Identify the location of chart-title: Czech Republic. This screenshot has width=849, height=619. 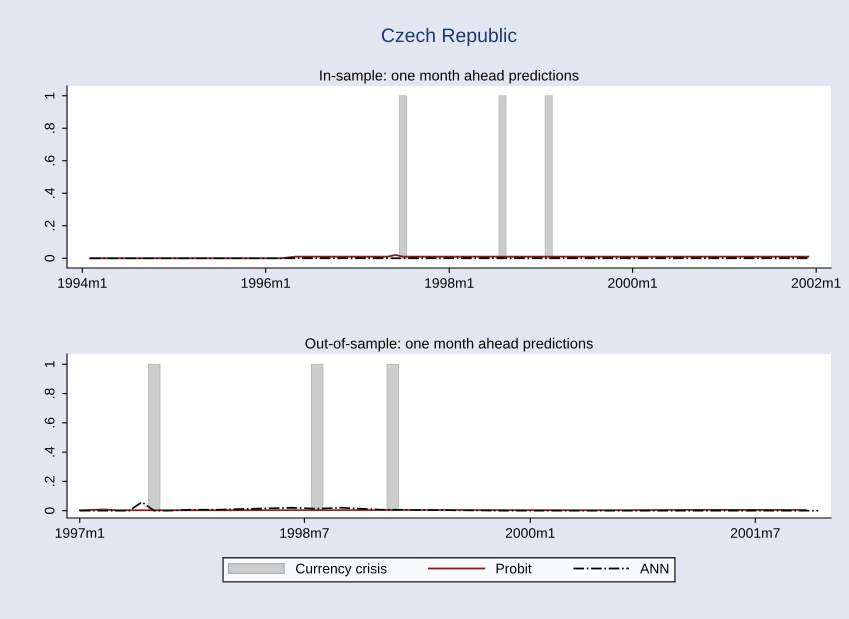
(449, 37).